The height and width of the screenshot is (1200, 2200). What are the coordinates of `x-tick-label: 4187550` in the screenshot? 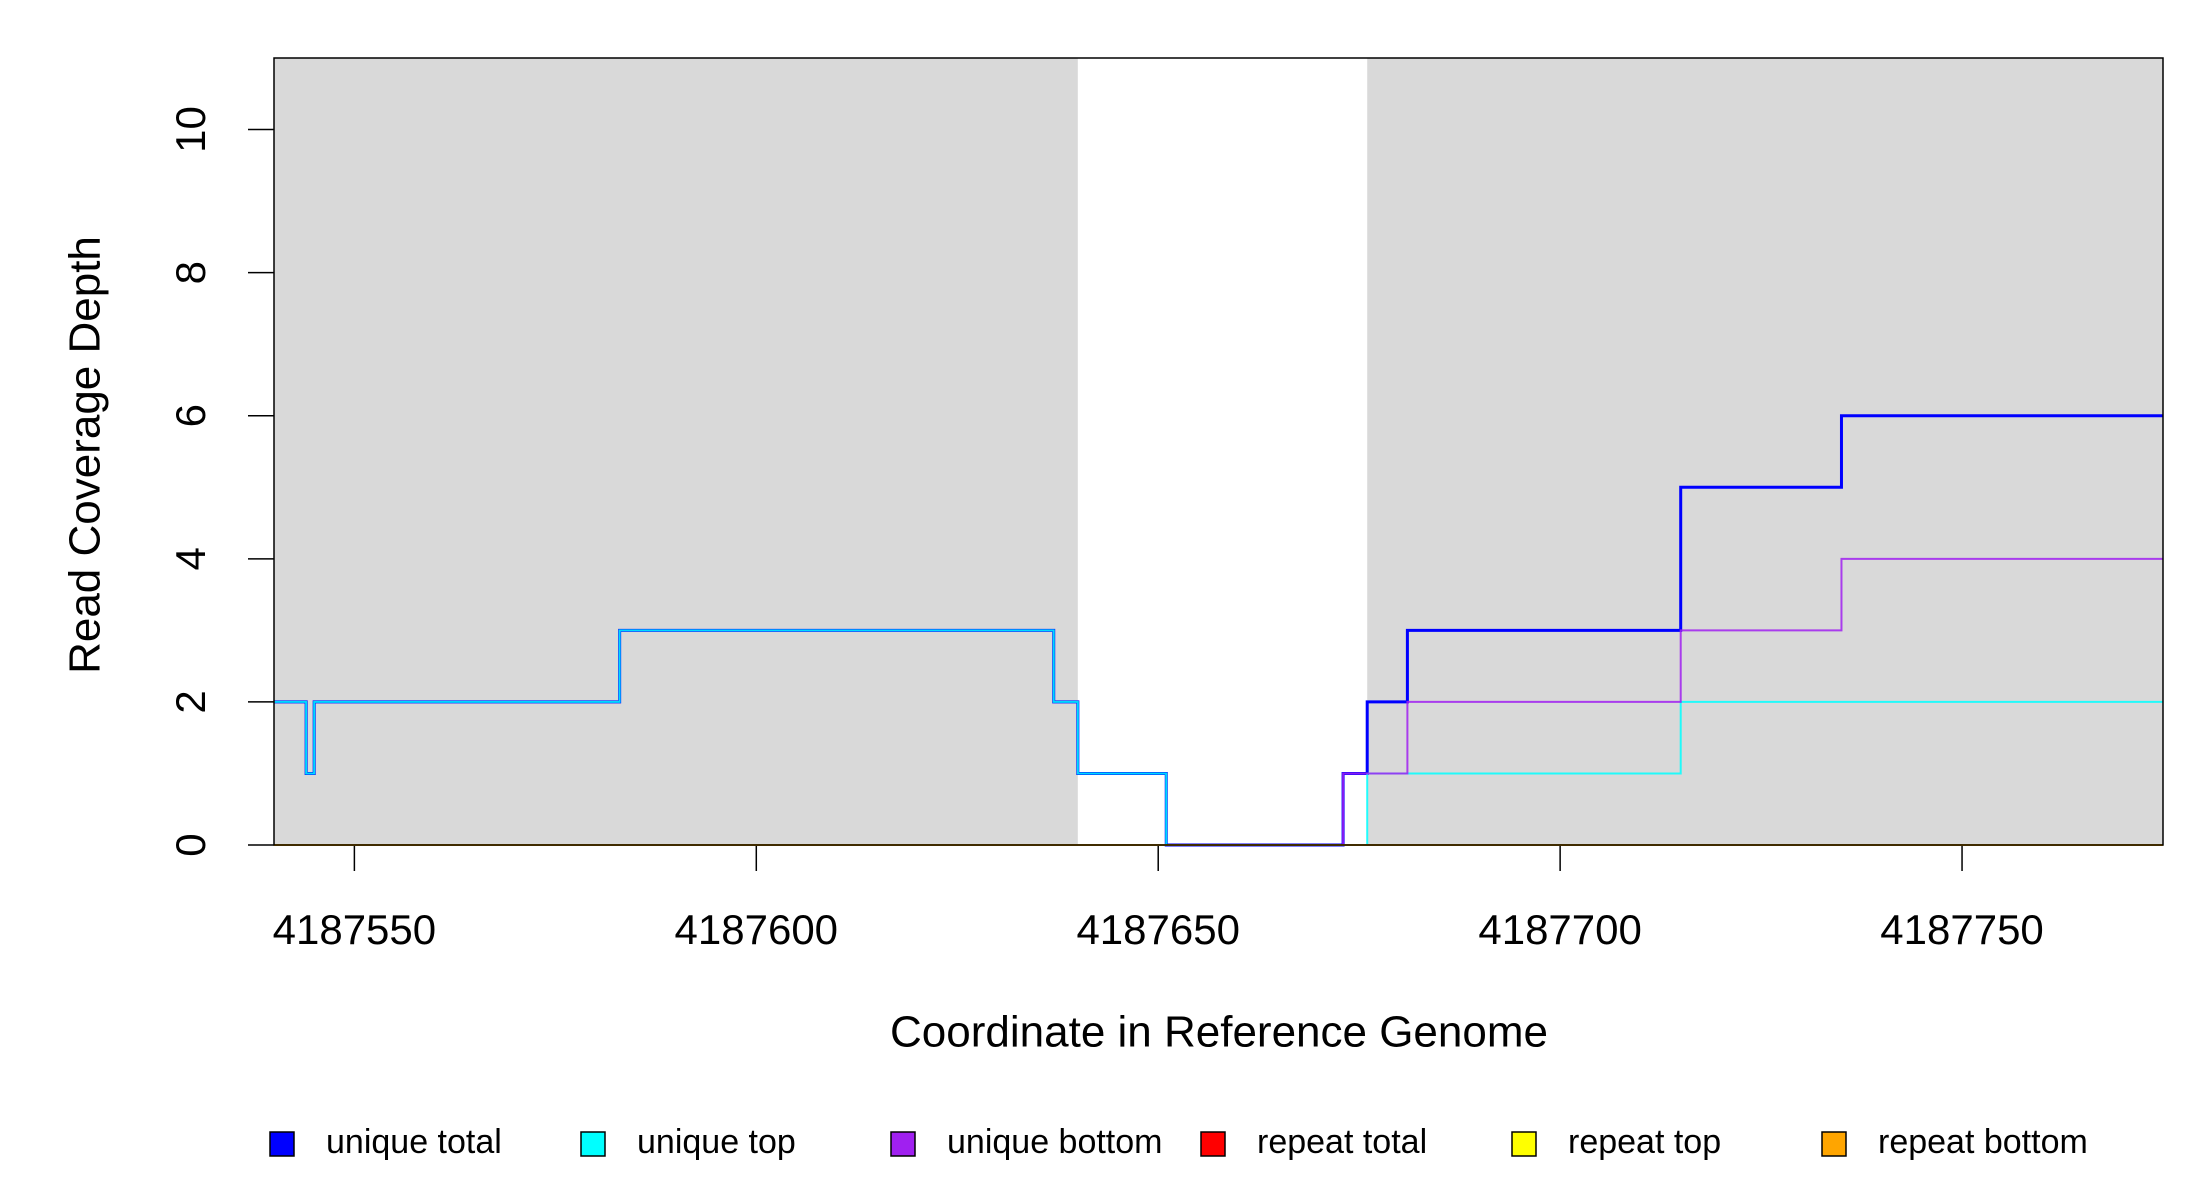 It's located at (355, 929).